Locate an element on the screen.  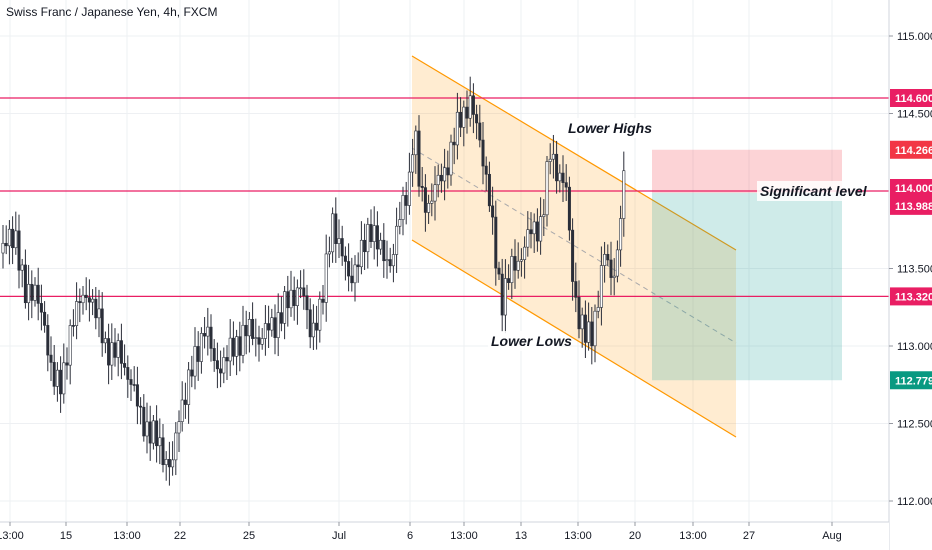
annotation-lower-highs-bg is located at coordinates (601, 128).